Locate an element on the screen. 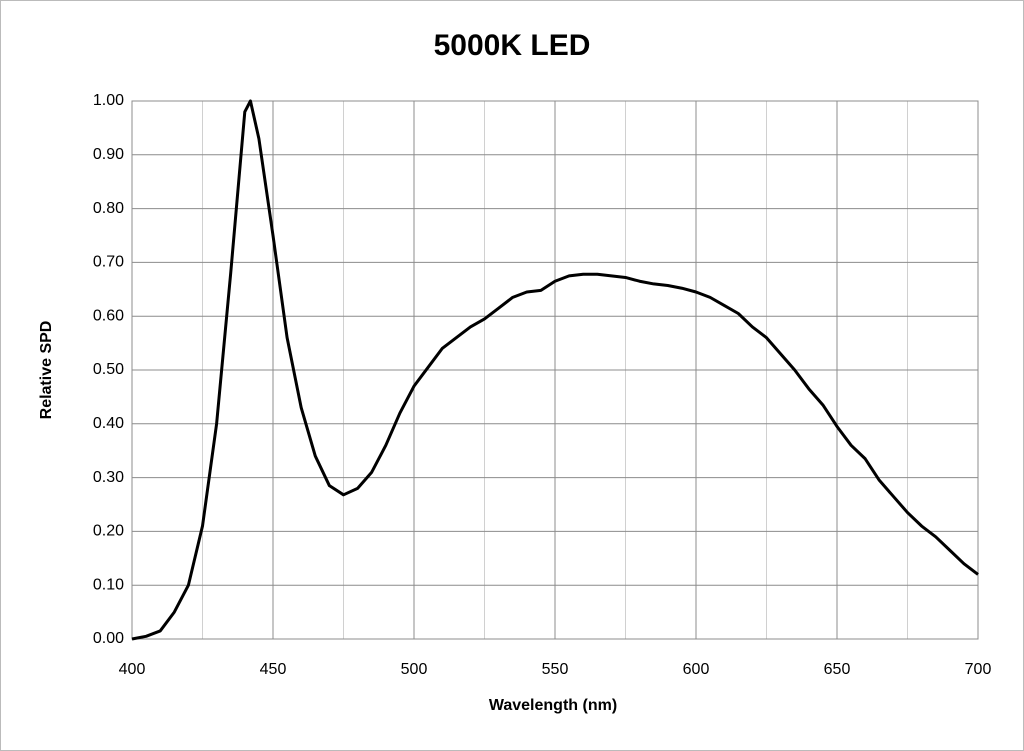  y-tick-label: 0.10 is located at coordinates (108, 584).